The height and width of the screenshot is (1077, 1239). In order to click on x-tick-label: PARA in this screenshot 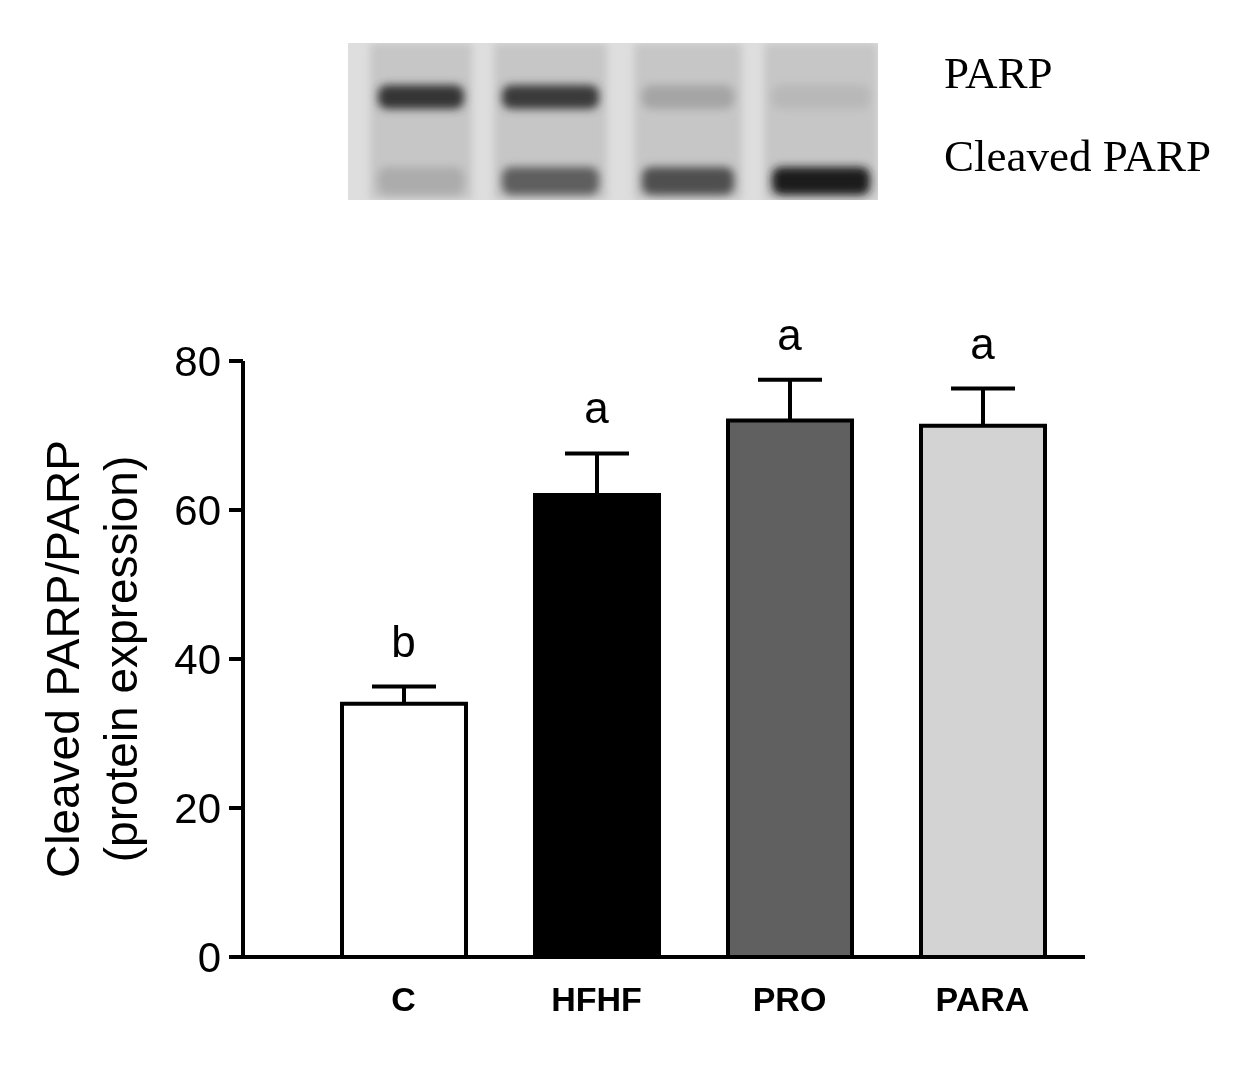, I will do `click(982, 999)`.